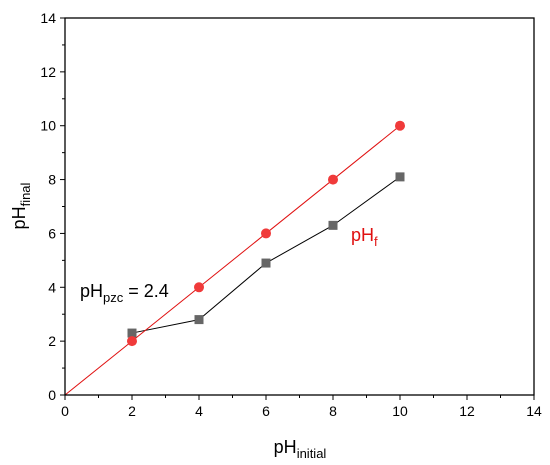 This screenshot has height=465, width=550. I want to click on pzc-annotation: pHpzc = 2.4, so click(124, 293).